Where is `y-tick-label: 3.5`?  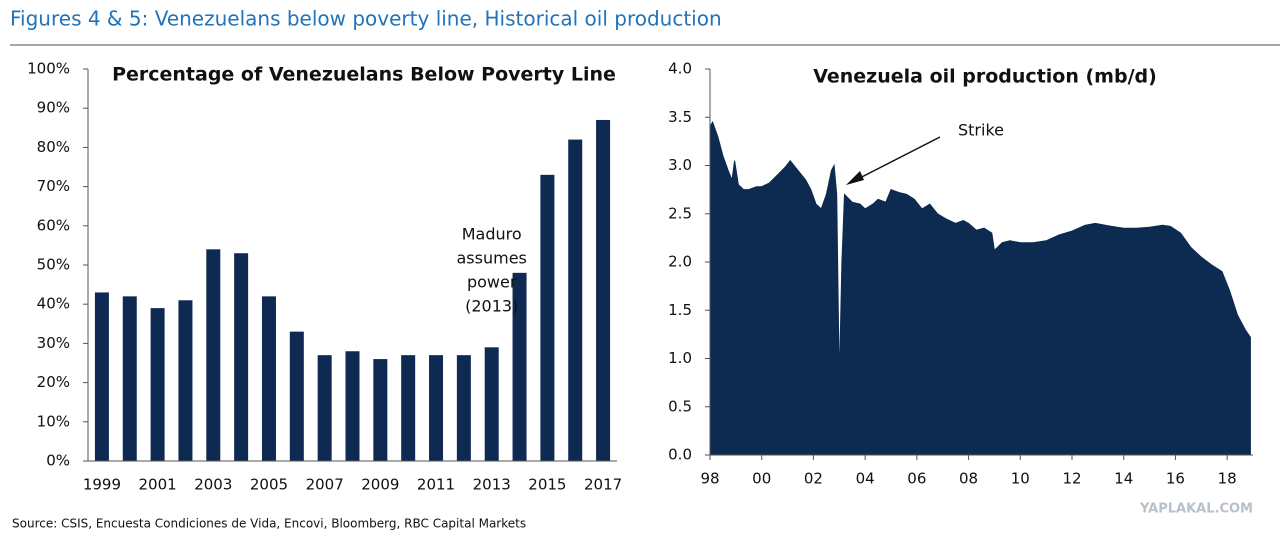 y-tick-label: 3.5 is located at coordinates (680, 117).